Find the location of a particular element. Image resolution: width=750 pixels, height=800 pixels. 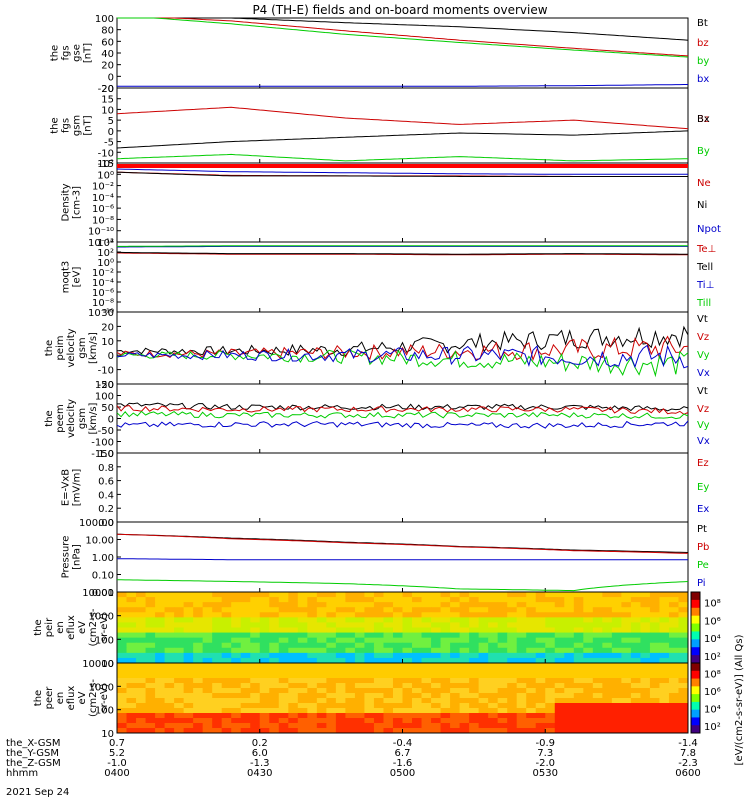

y-axis-label: the is located at coordinates (38, 627).